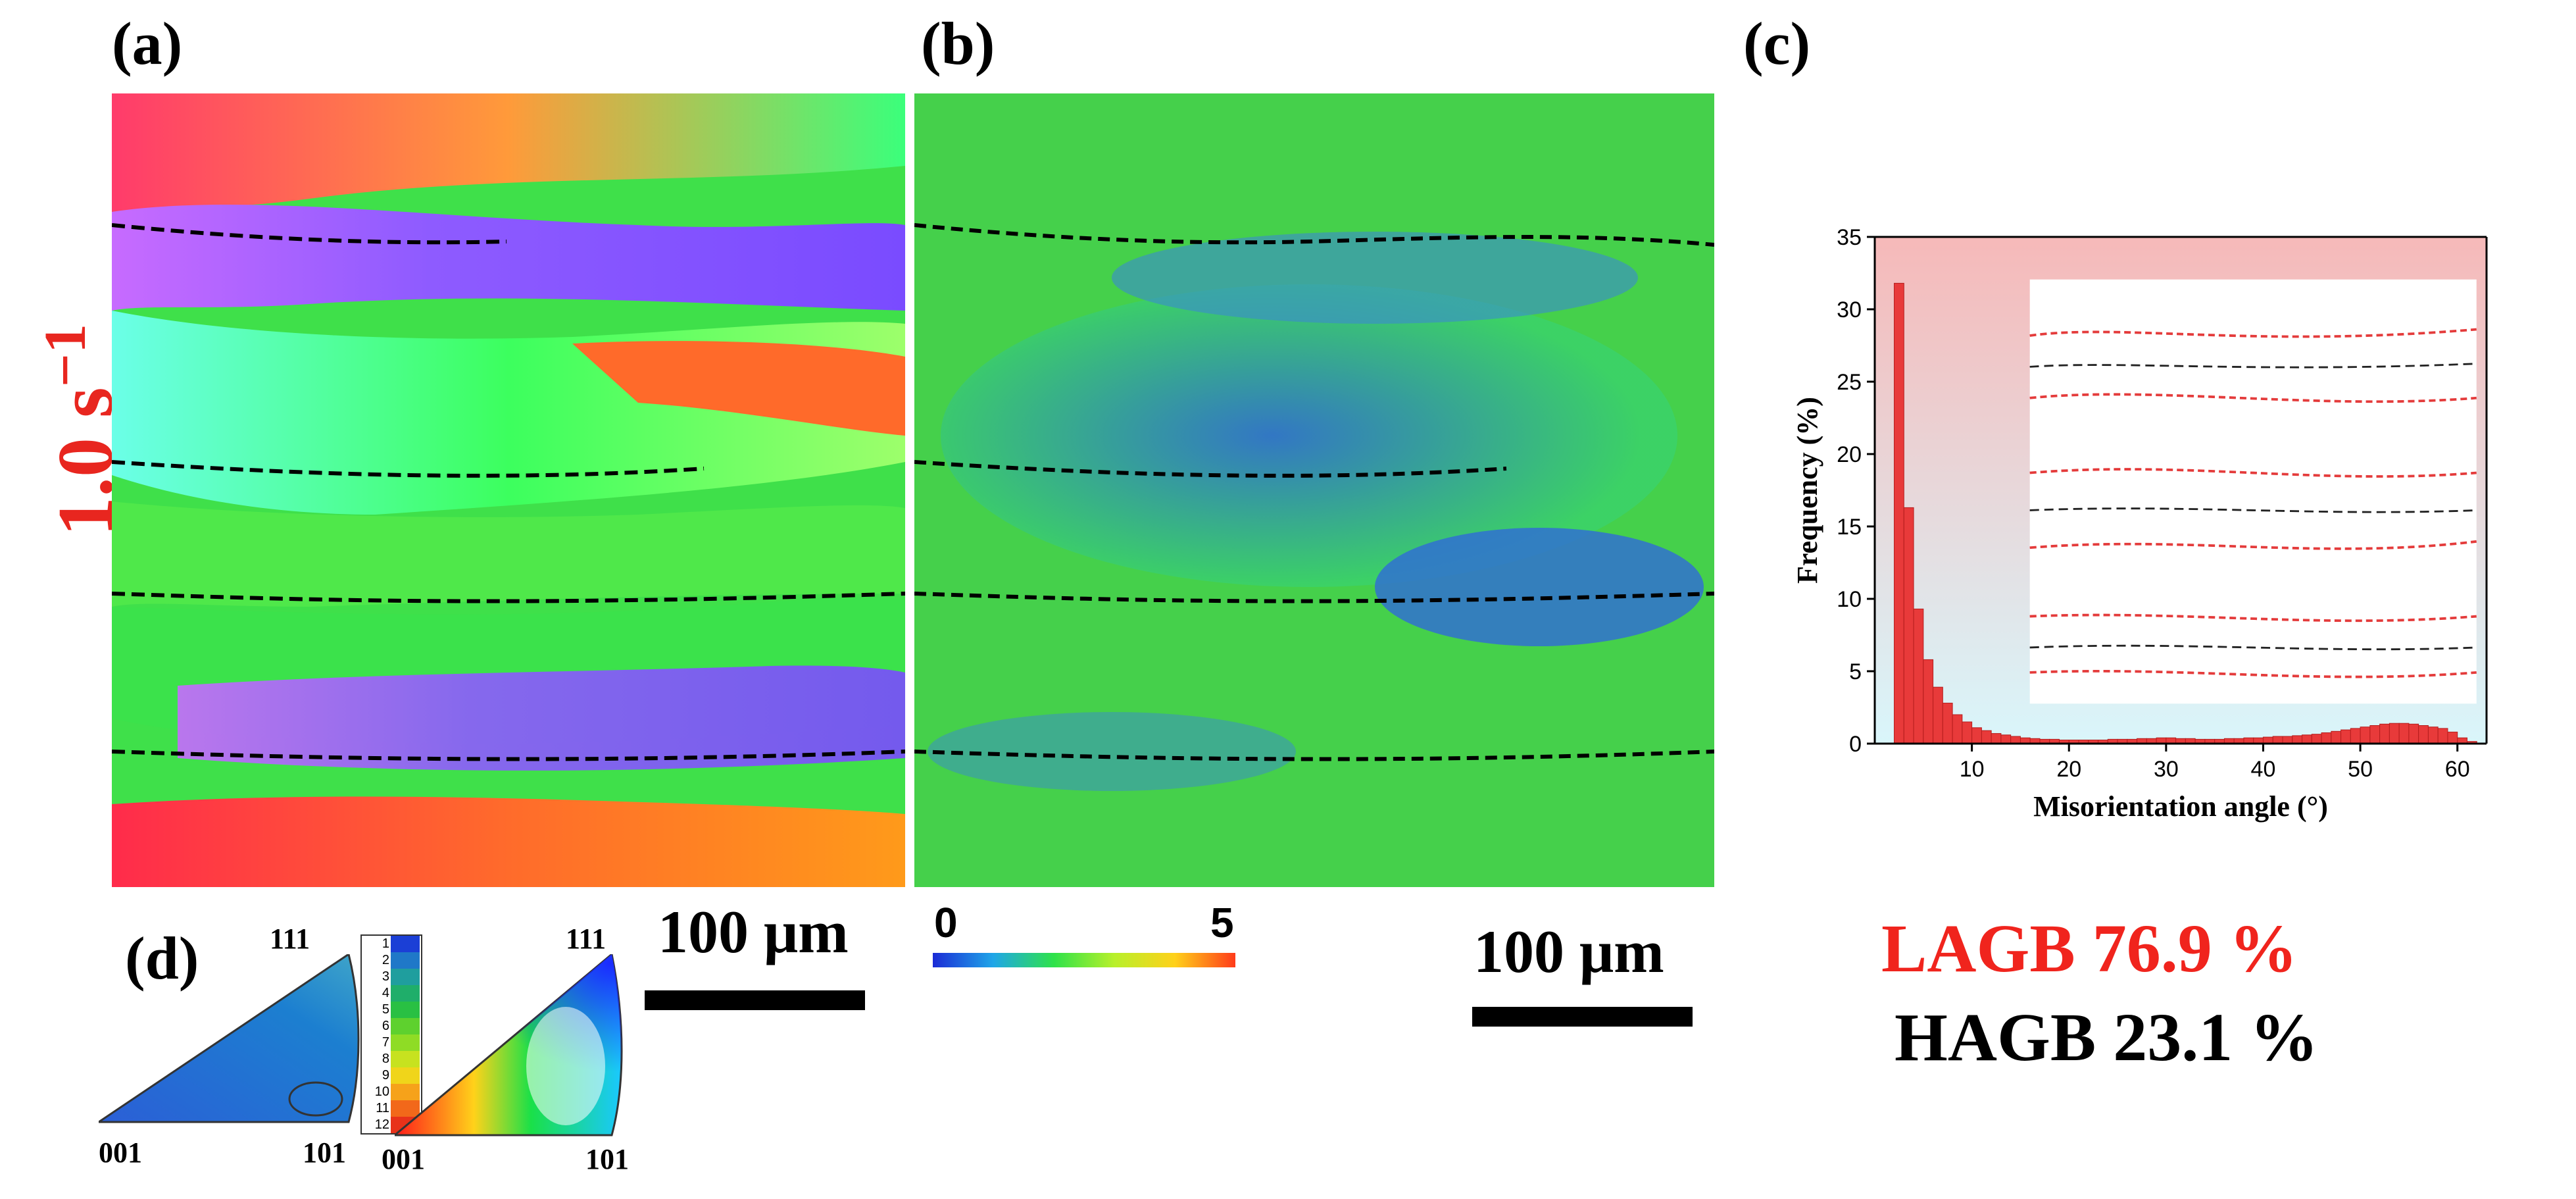 The image size is (2576, 1199). Describe the element at coordinates (753, 931) in the screenshot. I see `scale-bar-label-a: 100 μm` at that location.